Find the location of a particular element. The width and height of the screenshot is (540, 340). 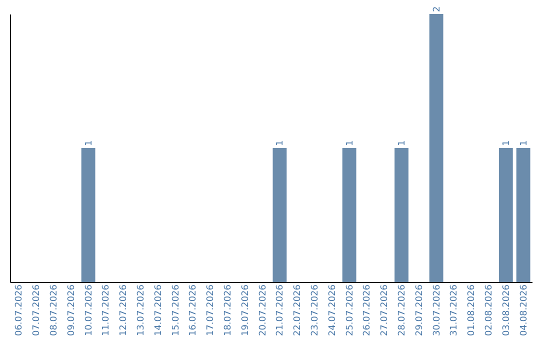

x-tick-label: 12.07.2026 is located at coordinates (124, 310).